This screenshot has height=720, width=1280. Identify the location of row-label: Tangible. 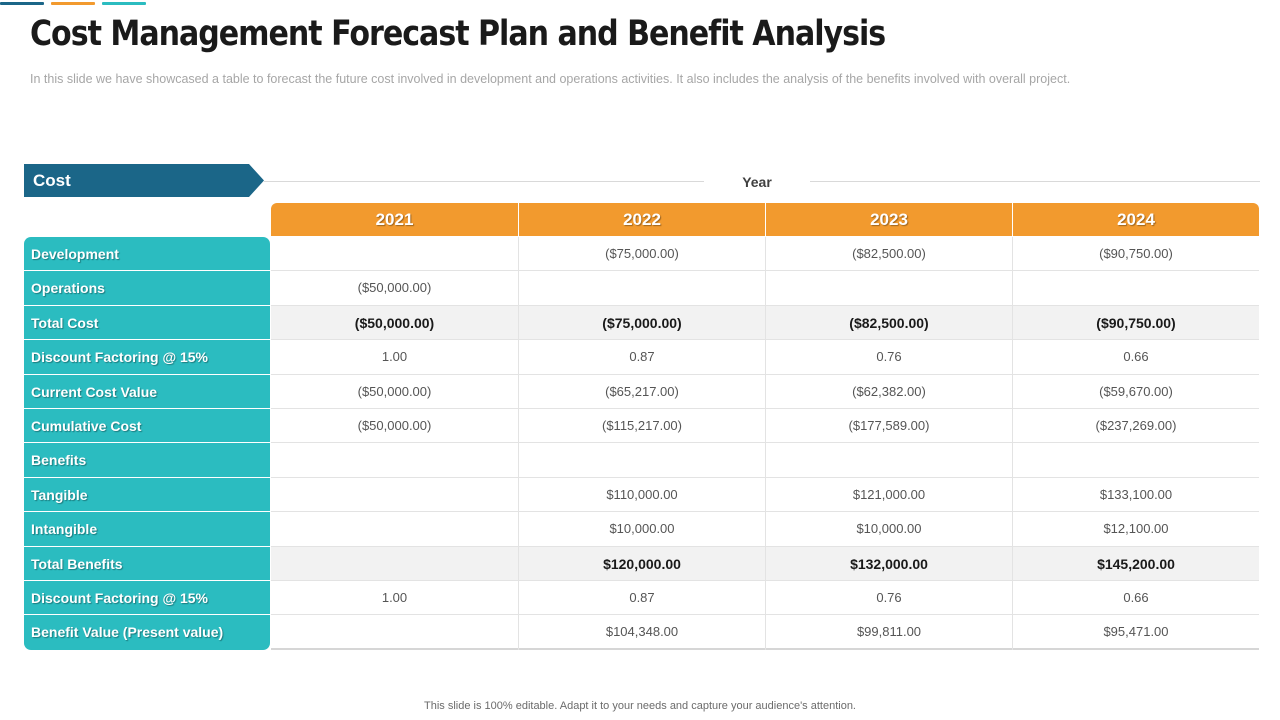
(147, 495).